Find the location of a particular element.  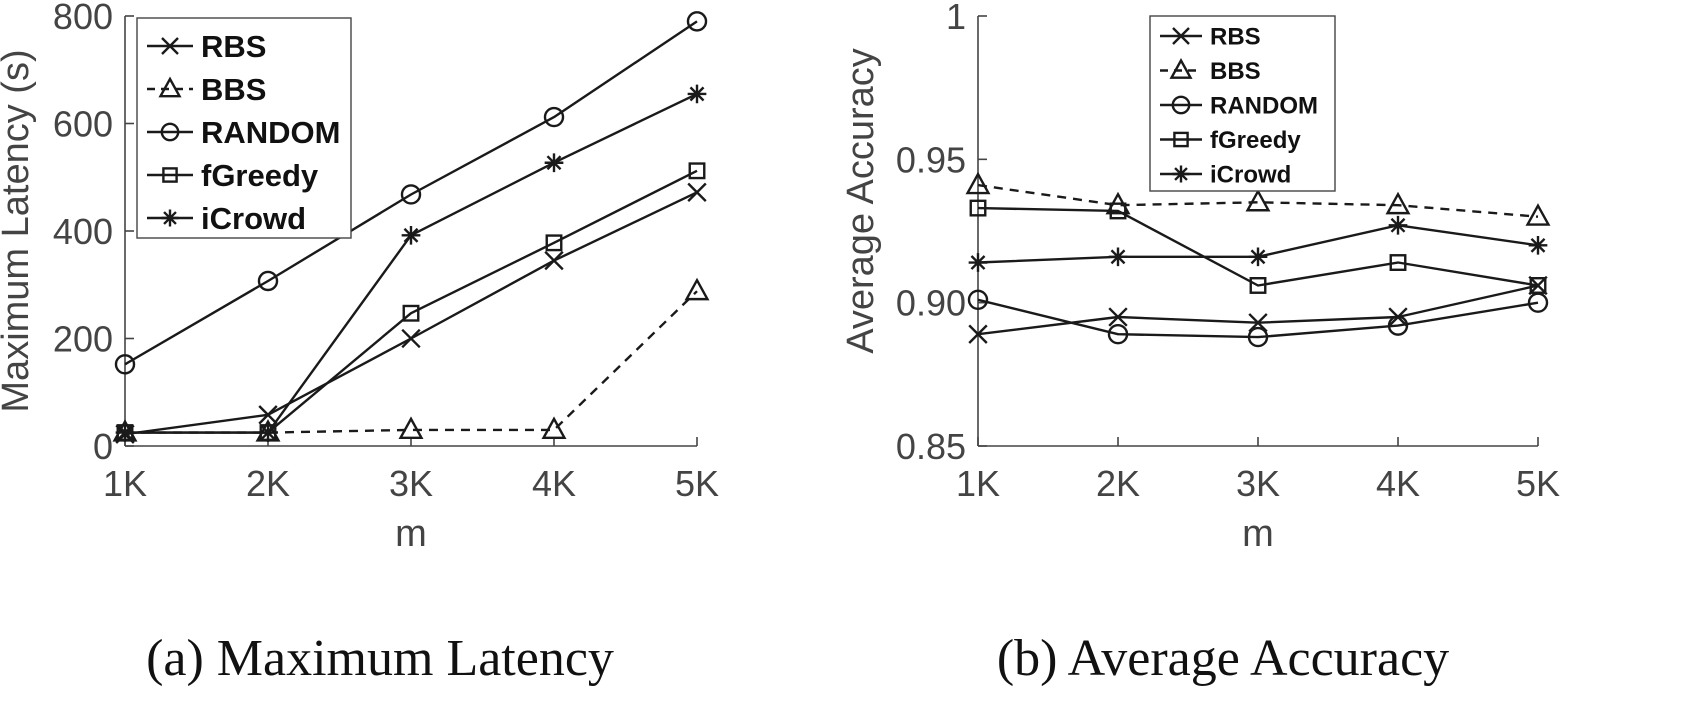

legend-marker-fgreedy is located at coordinates (1181, 139).